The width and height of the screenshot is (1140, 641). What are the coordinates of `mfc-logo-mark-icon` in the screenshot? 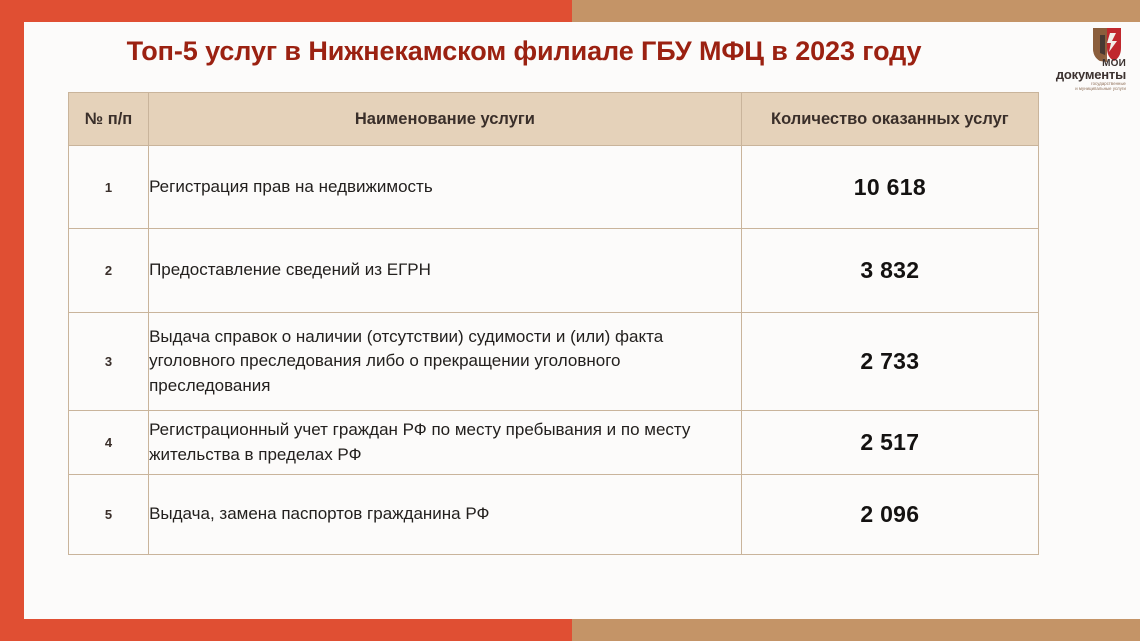 It's located at (1107, 45).